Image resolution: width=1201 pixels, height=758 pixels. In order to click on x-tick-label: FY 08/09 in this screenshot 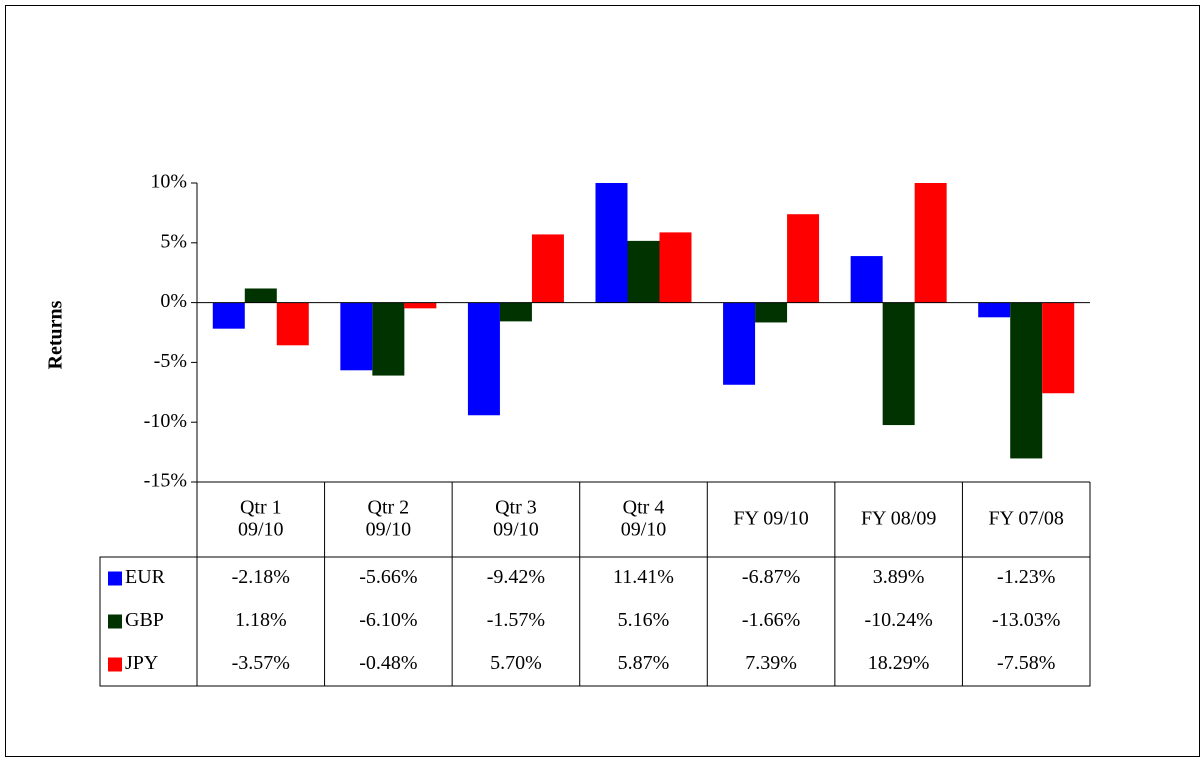, I will do `click(898, 518)`.